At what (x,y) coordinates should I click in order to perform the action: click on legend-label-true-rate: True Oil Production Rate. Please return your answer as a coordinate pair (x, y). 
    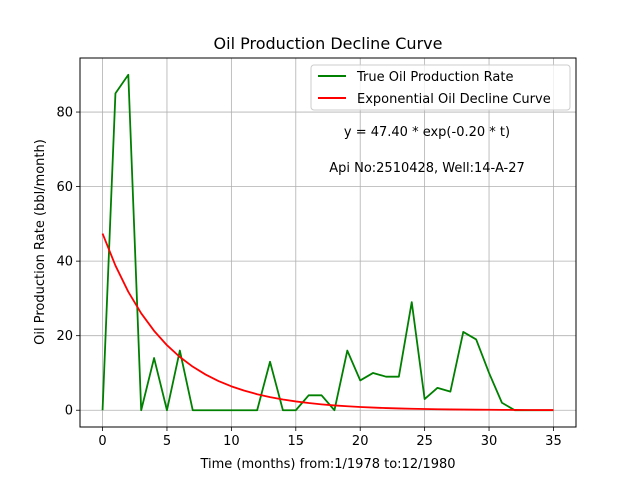
    Looking at the image, I should click on (434, 77).